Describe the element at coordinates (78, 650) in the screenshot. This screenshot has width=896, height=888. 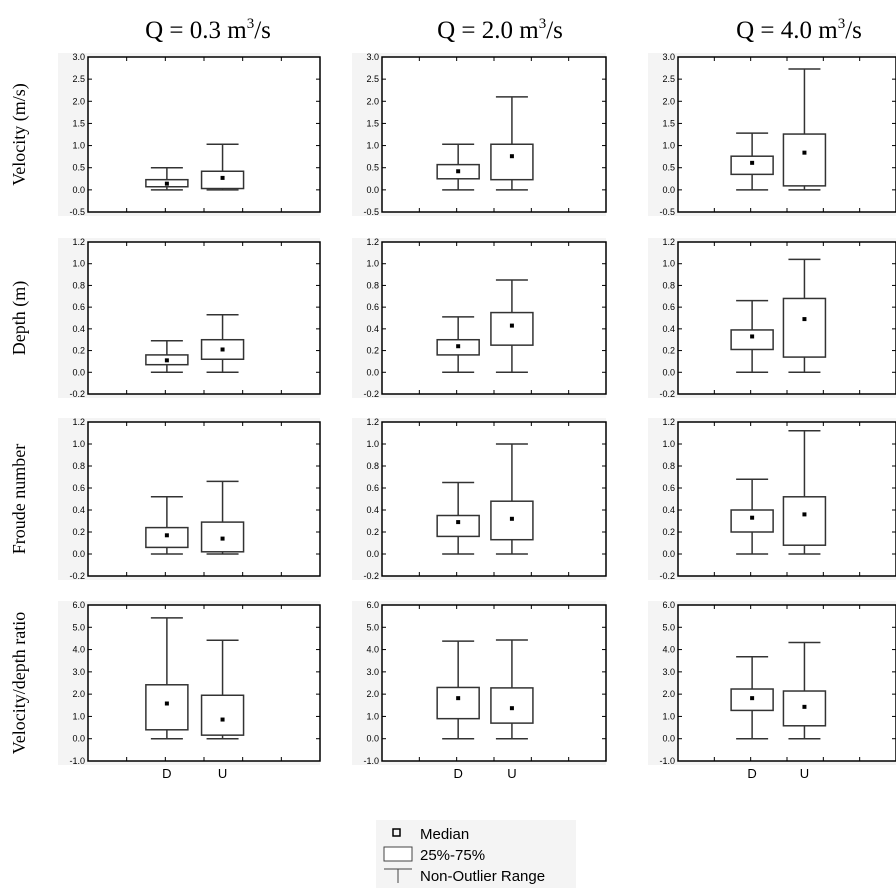
I see `y-tick-label: 4.0` at that location.